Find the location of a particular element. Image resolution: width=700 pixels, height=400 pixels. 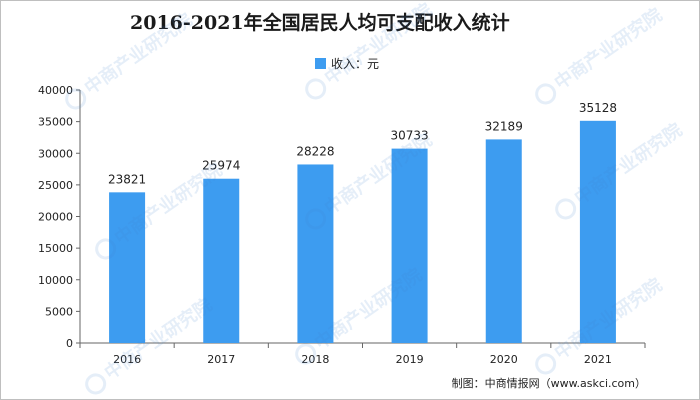

legend-swatch is located at coordinates (320, 63).